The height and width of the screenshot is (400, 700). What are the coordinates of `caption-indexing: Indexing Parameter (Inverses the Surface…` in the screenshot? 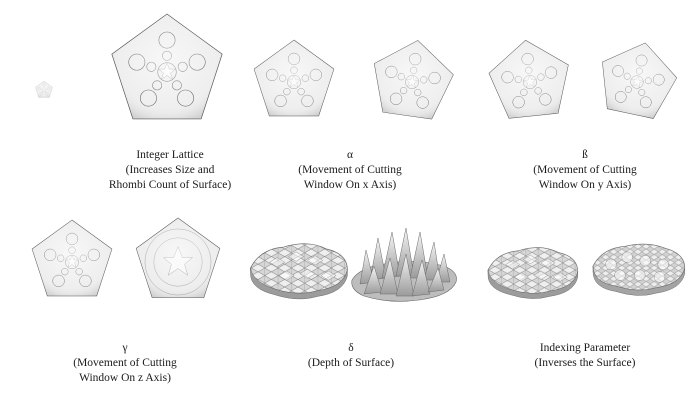 It's located at (585, 356).